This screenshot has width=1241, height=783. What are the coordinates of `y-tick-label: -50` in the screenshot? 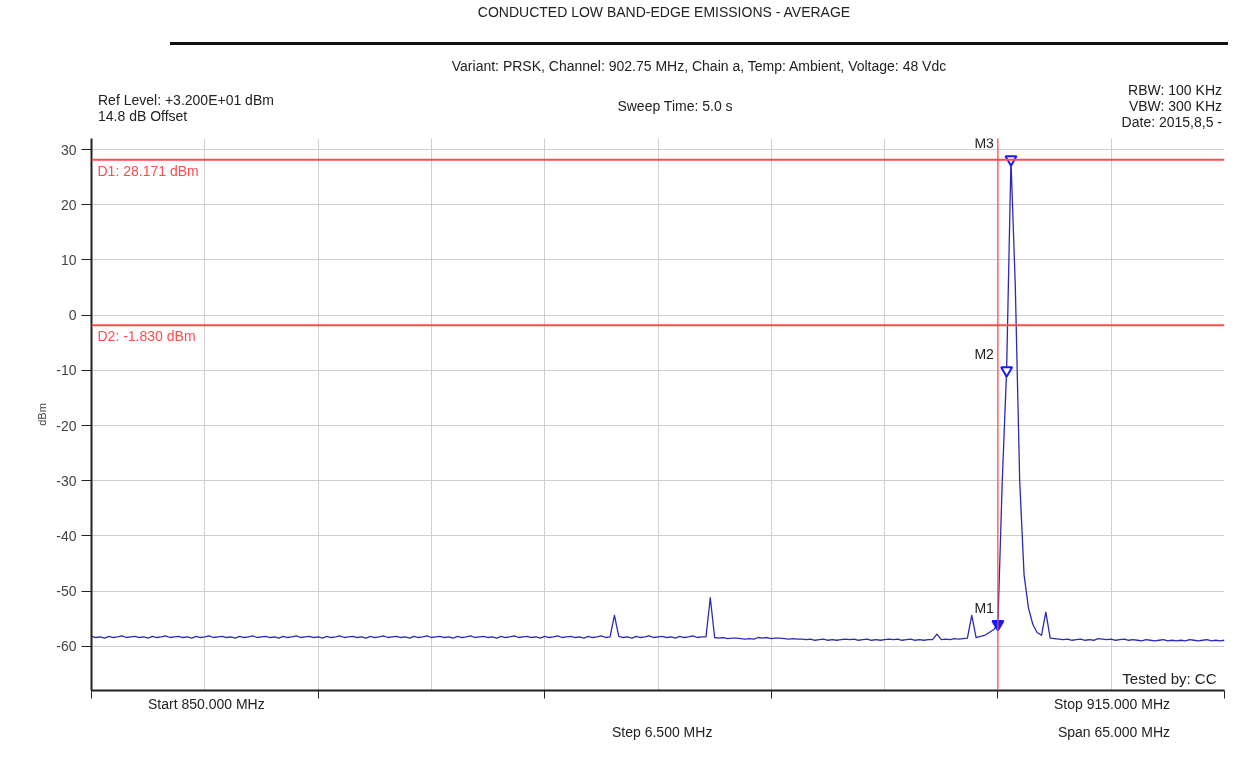 It's located at (66, 591).